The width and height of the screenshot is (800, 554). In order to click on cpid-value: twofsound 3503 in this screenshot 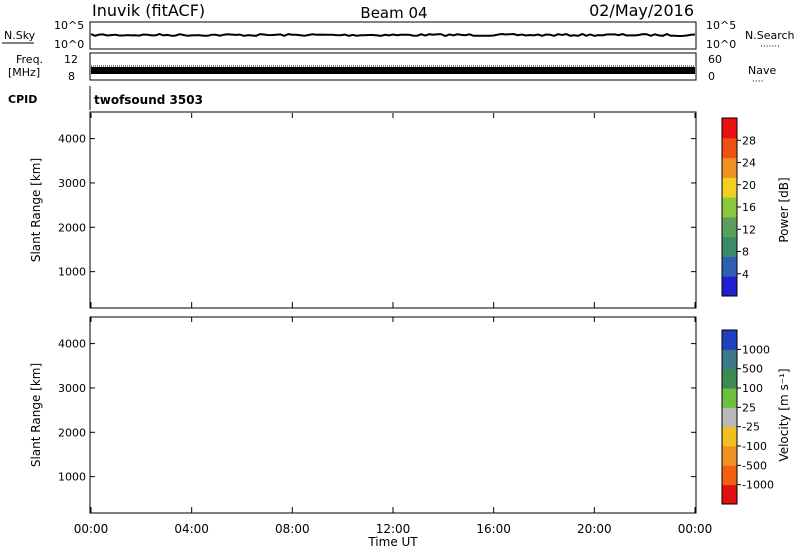, I will do `click(148, 100)`.